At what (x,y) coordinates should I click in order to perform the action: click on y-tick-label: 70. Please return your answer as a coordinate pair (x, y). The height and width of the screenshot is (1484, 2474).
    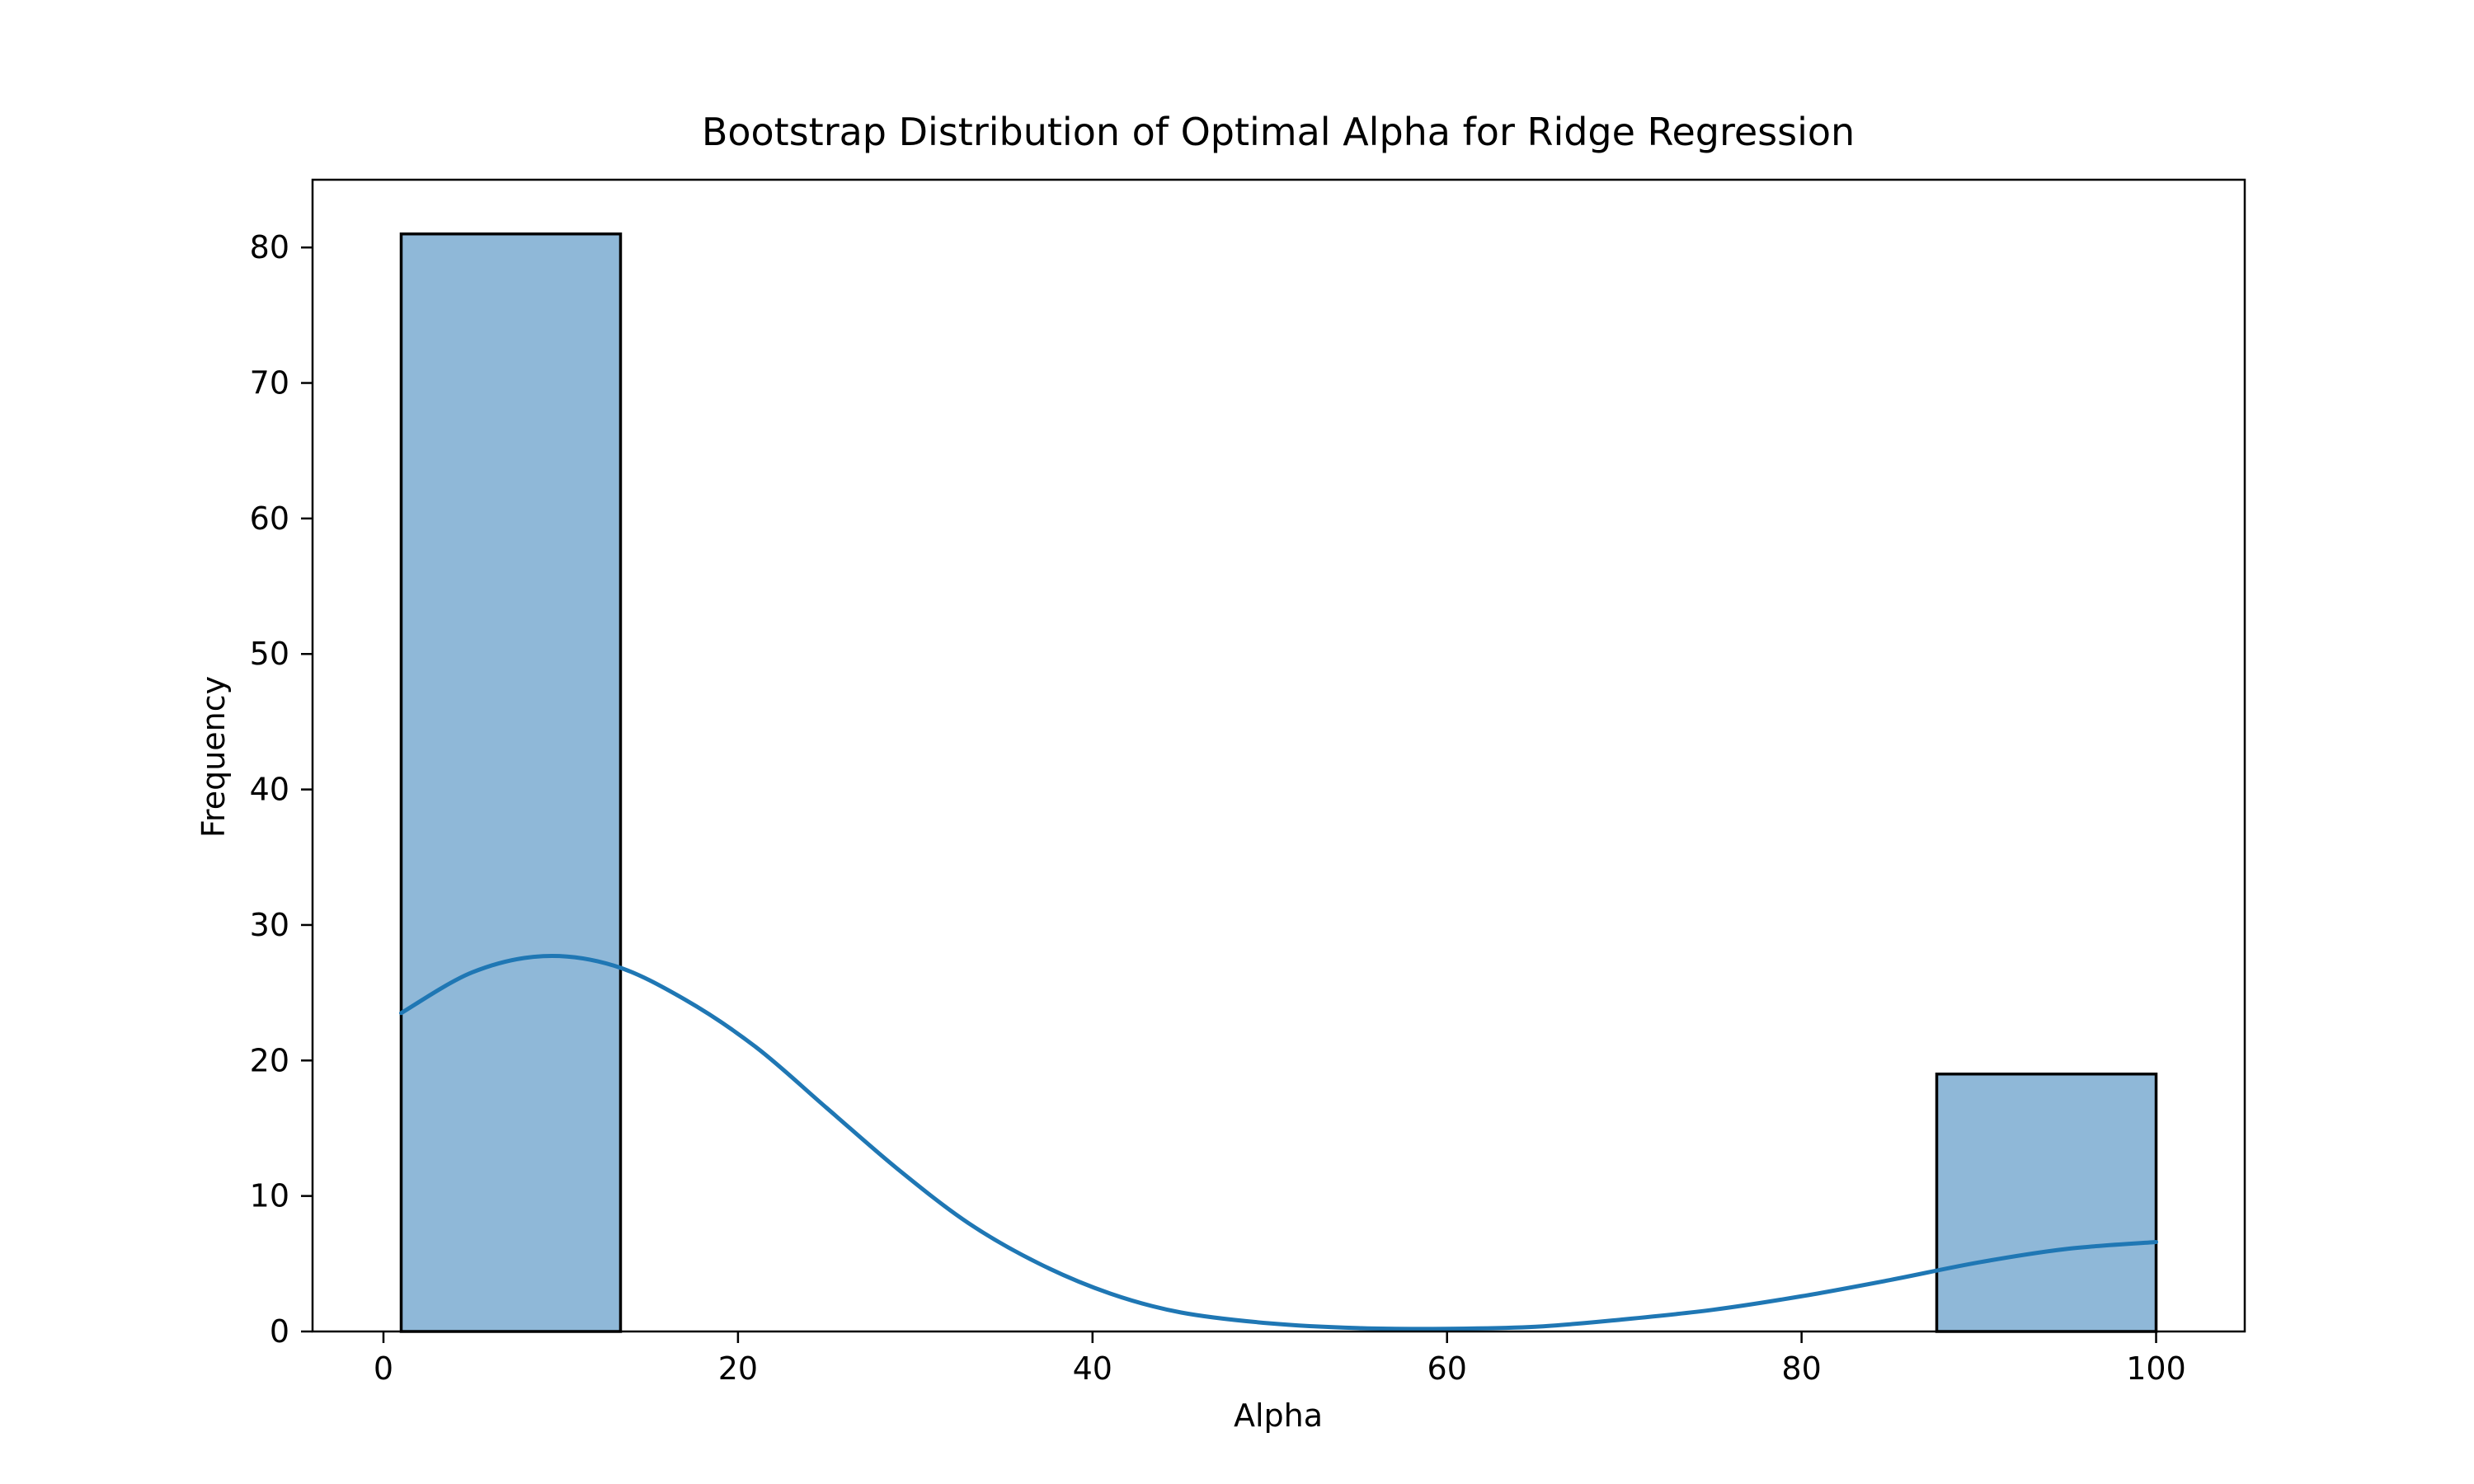
    Looking at the image, I should click on (269, 383).